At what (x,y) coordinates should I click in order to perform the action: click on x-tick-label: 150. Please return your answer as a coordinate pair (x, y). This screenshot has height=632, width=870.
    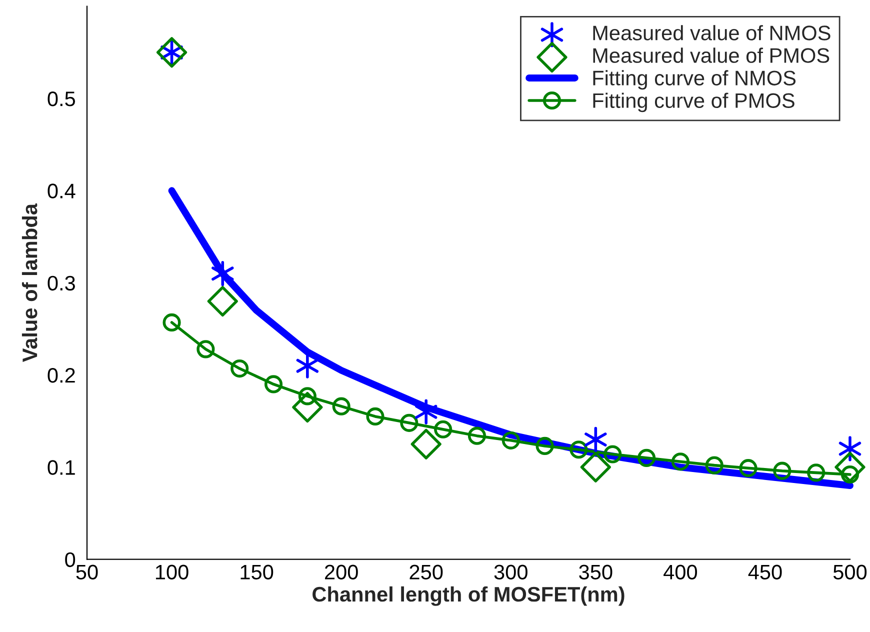
    Looking at the image, I should click on (257, 572).